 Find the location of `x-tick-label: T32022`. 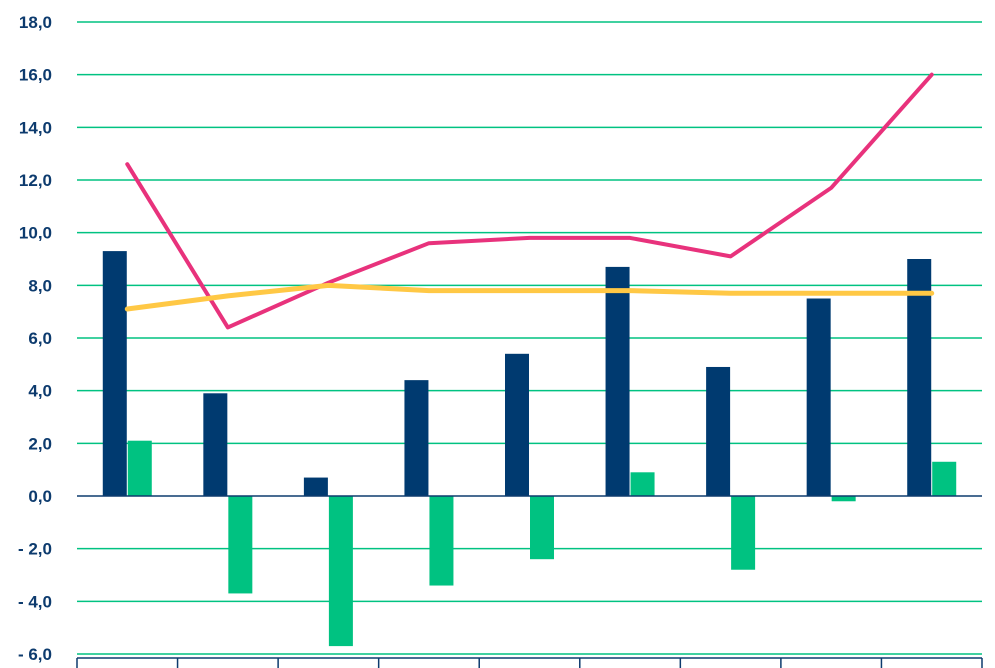

x-tick-label: T32022 is located at coordinates (831, 666).